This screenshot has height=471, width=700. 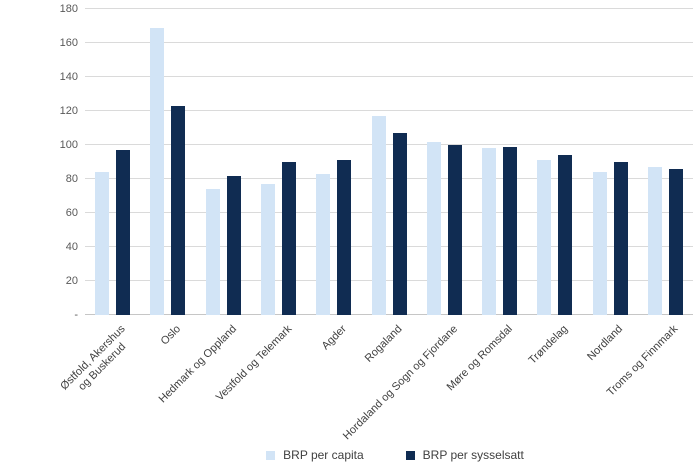 I want to click on legend: BRP per capita BRP per sysselsatt, so click(x=372, y=455).